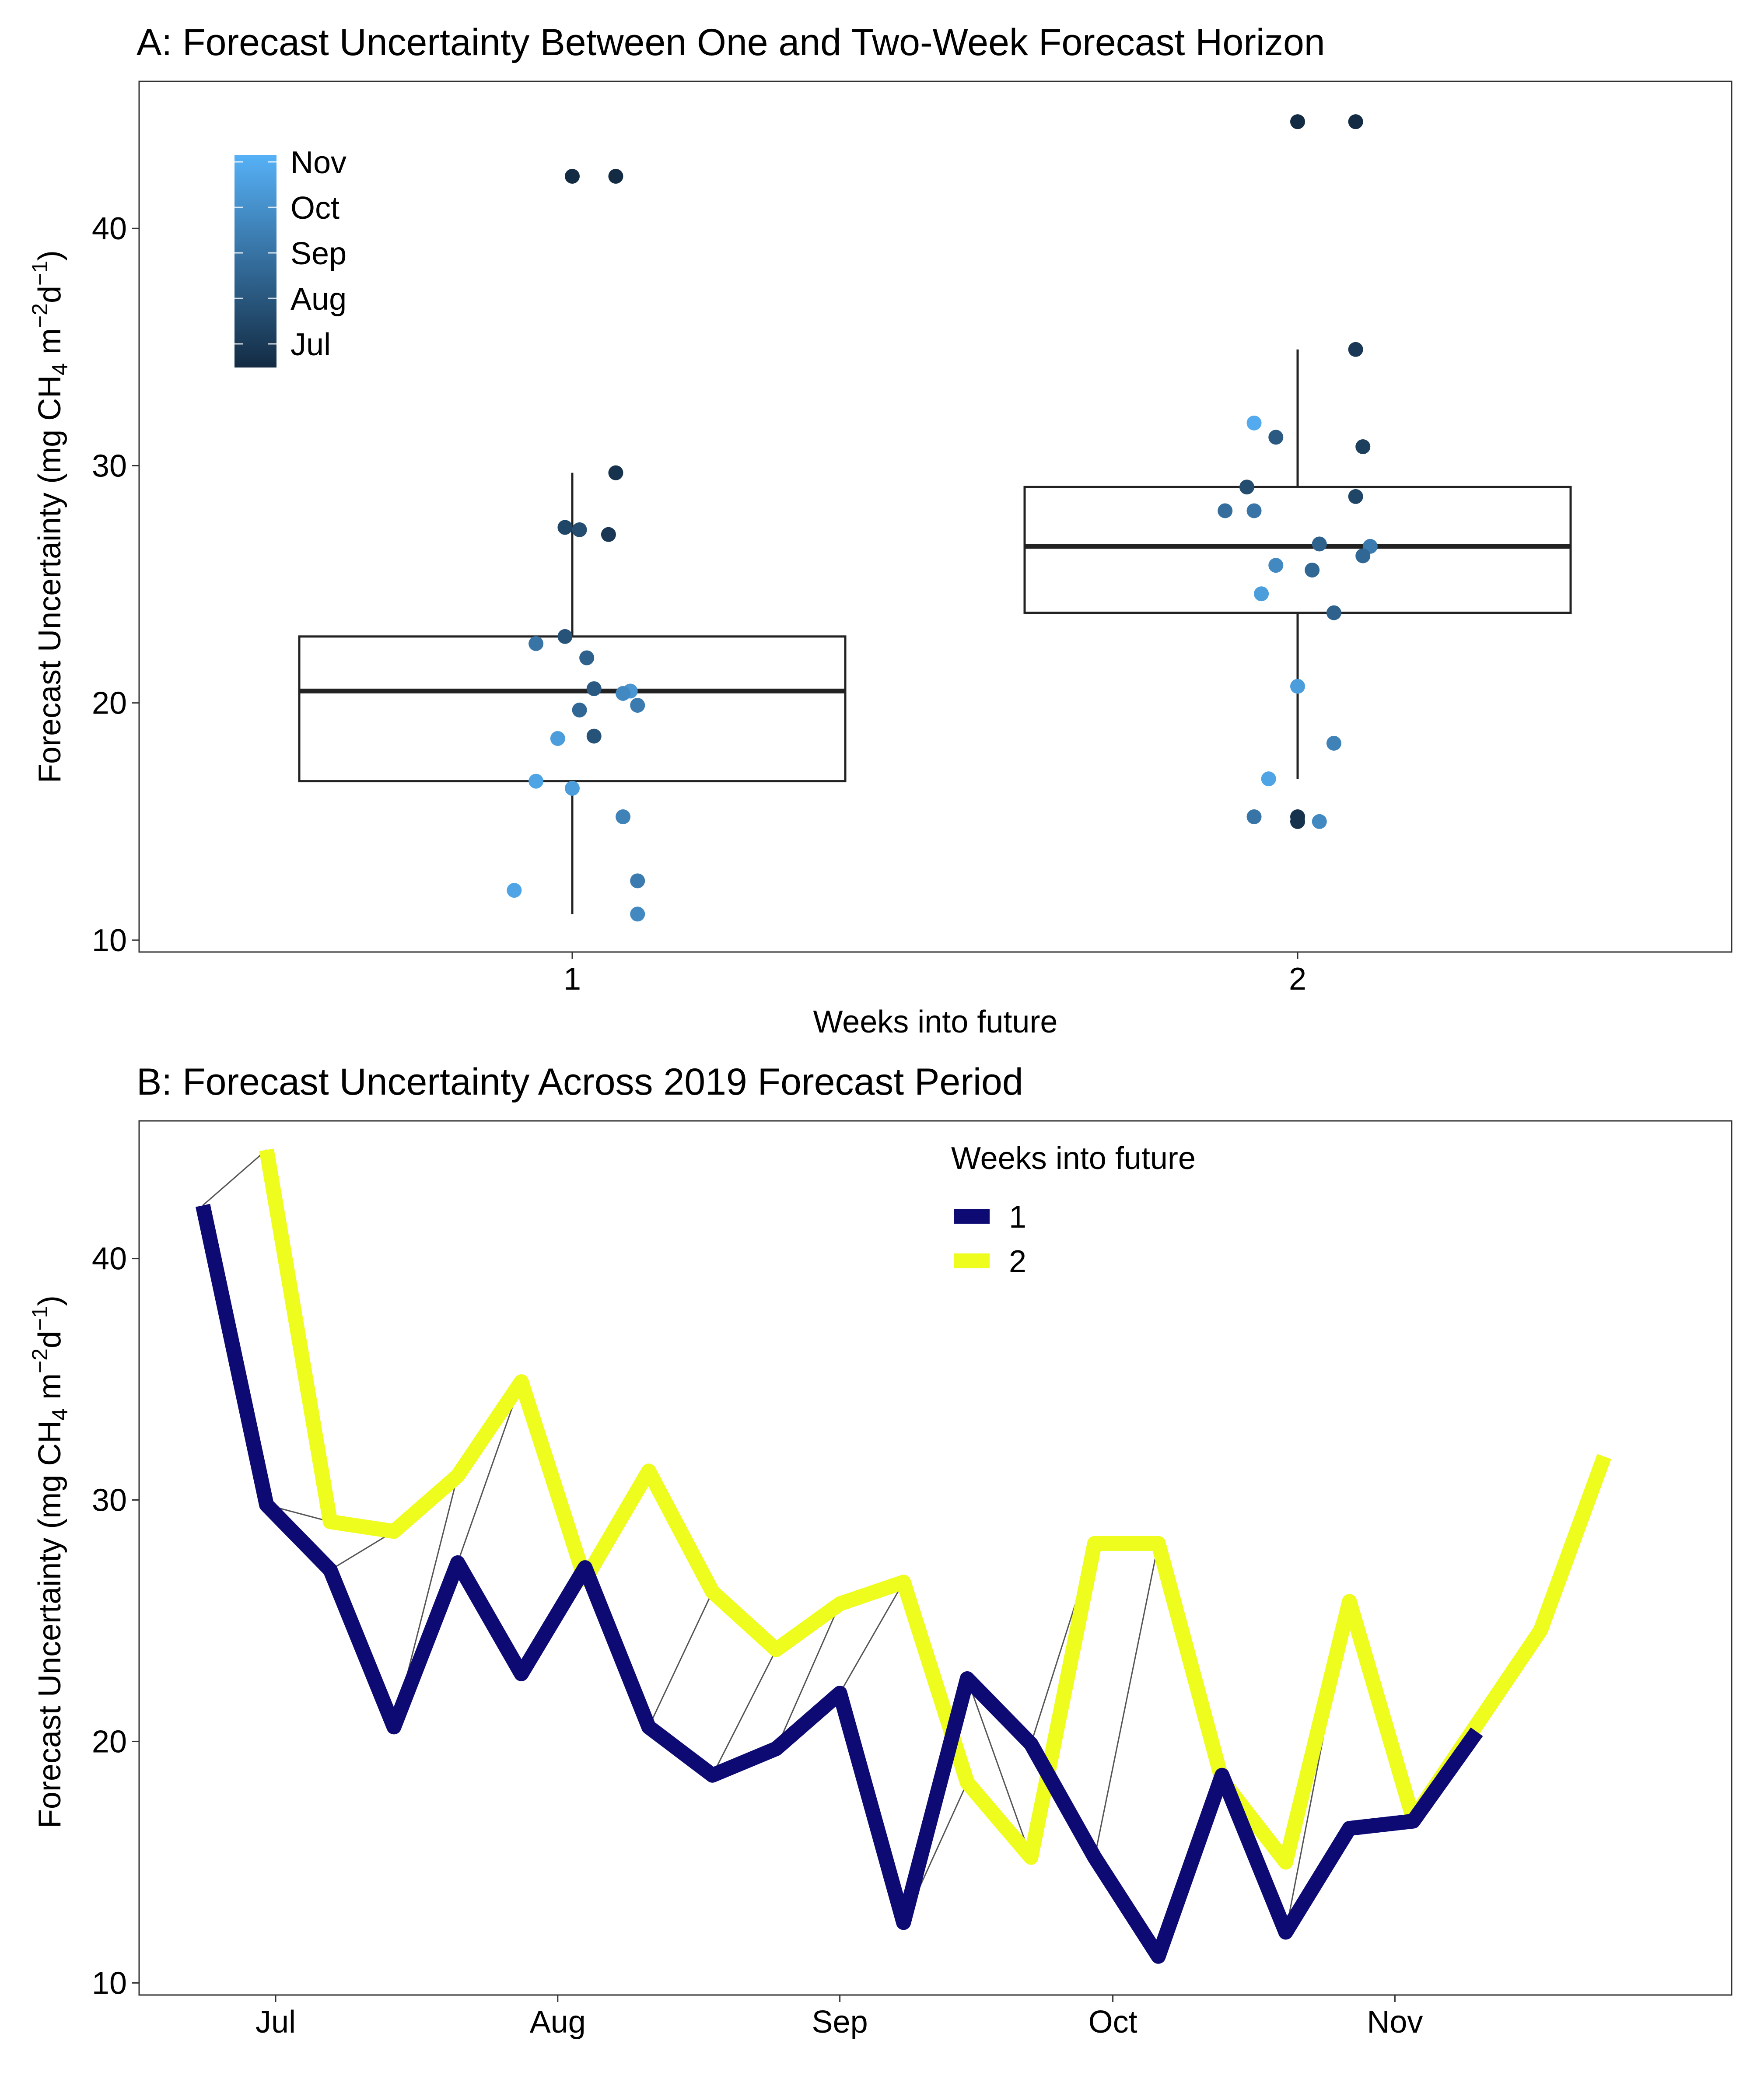 Image resolution: width=1750 pixels, height=2100 pixels. What do you see at coordinates (1297, 979) in the screenshot?
I see `x-tick-label: 2` at bounding box center [1297, 979].